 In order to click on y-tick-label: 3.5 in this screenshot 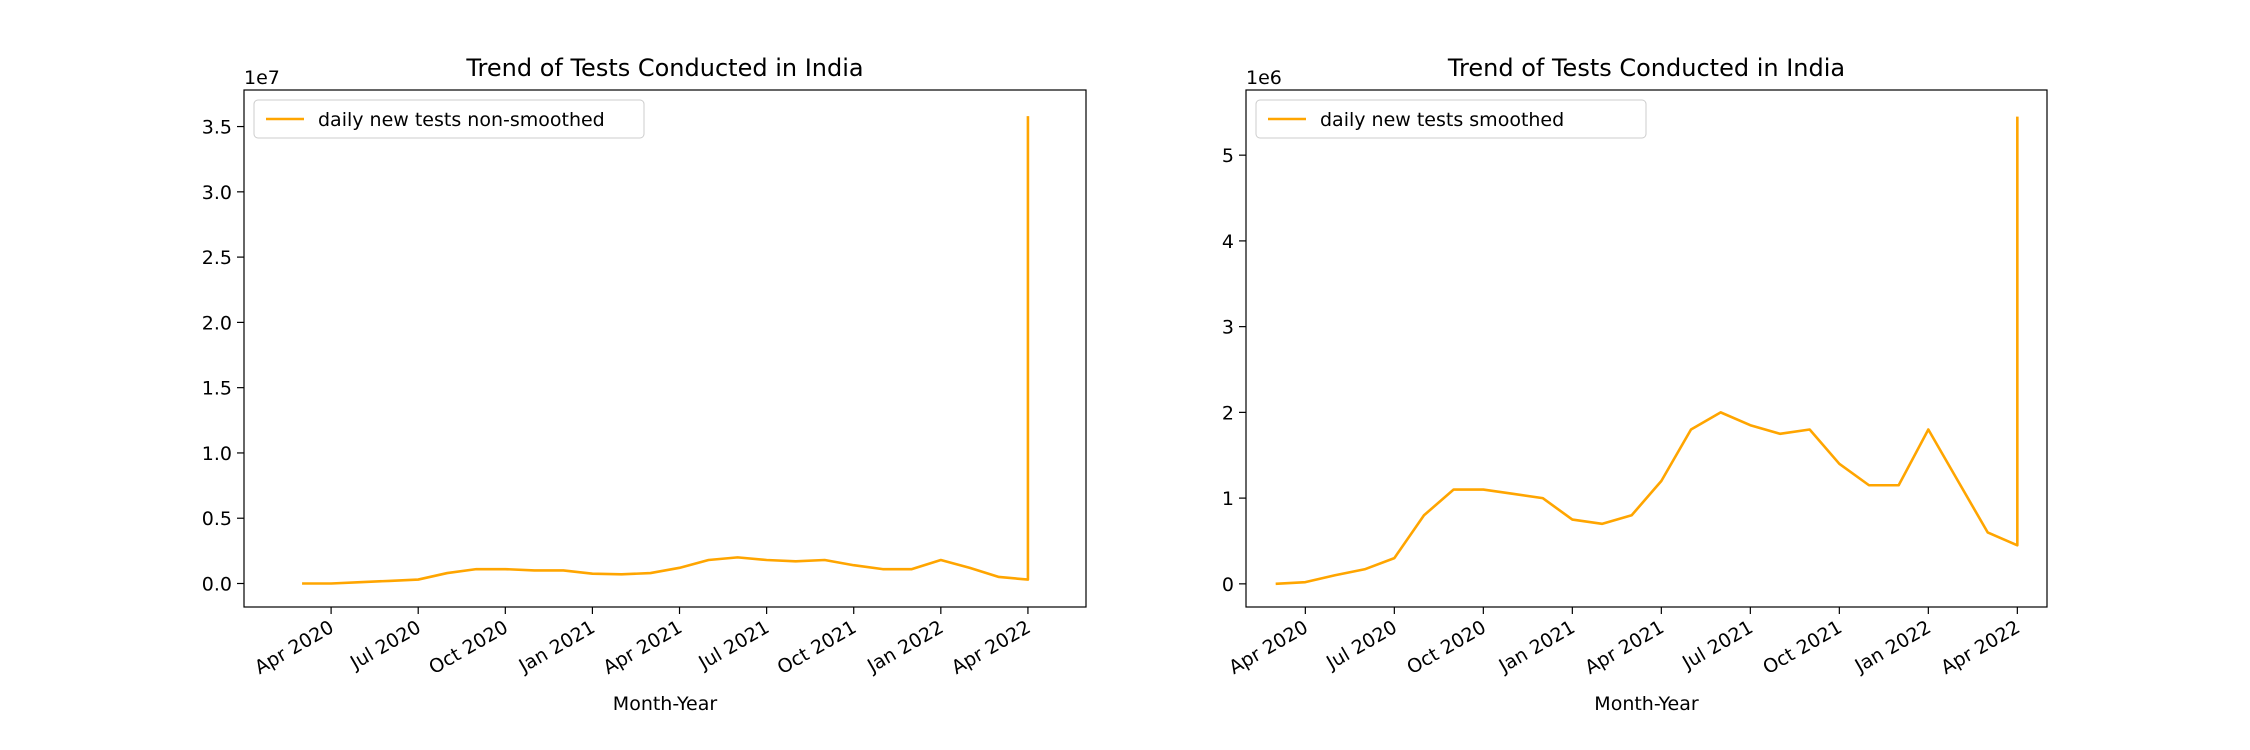, I will do `click(217, 128)`.